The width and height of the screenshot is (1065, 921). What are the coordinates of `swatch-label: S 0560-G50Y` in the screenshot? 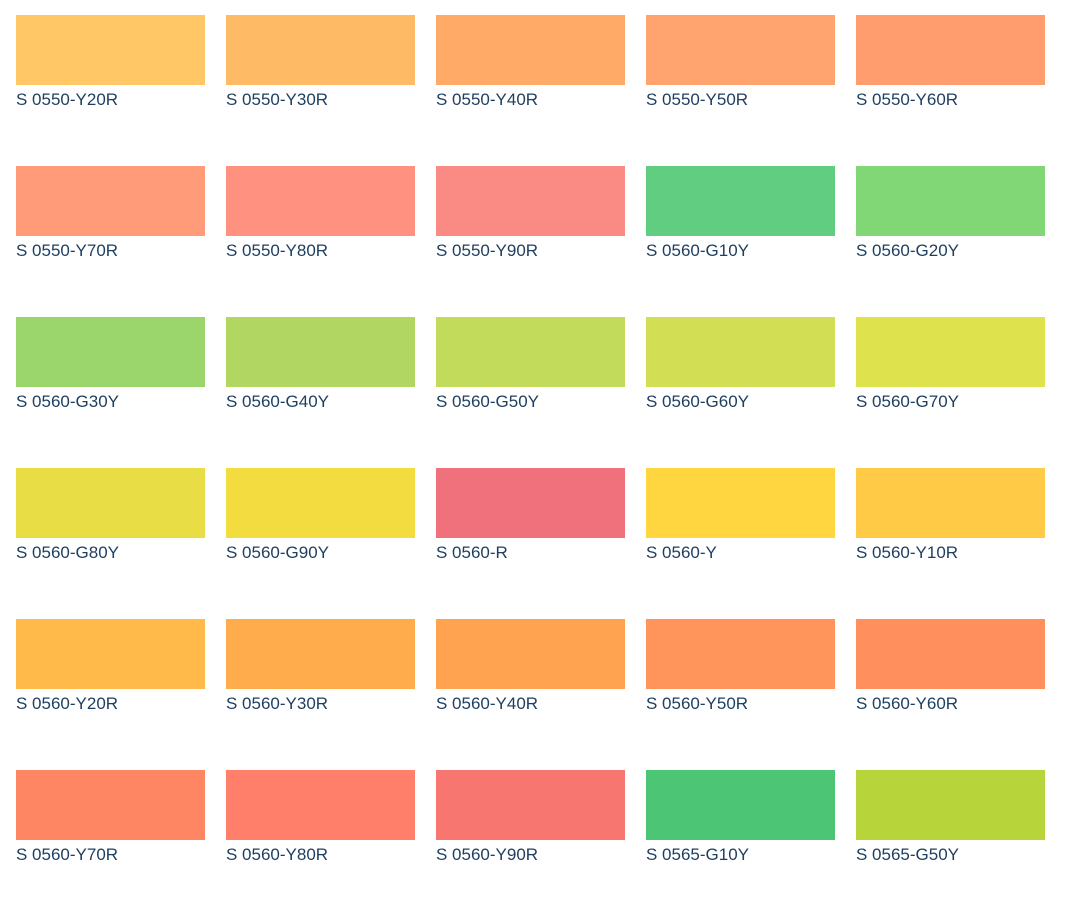 It's located at (488, 401).